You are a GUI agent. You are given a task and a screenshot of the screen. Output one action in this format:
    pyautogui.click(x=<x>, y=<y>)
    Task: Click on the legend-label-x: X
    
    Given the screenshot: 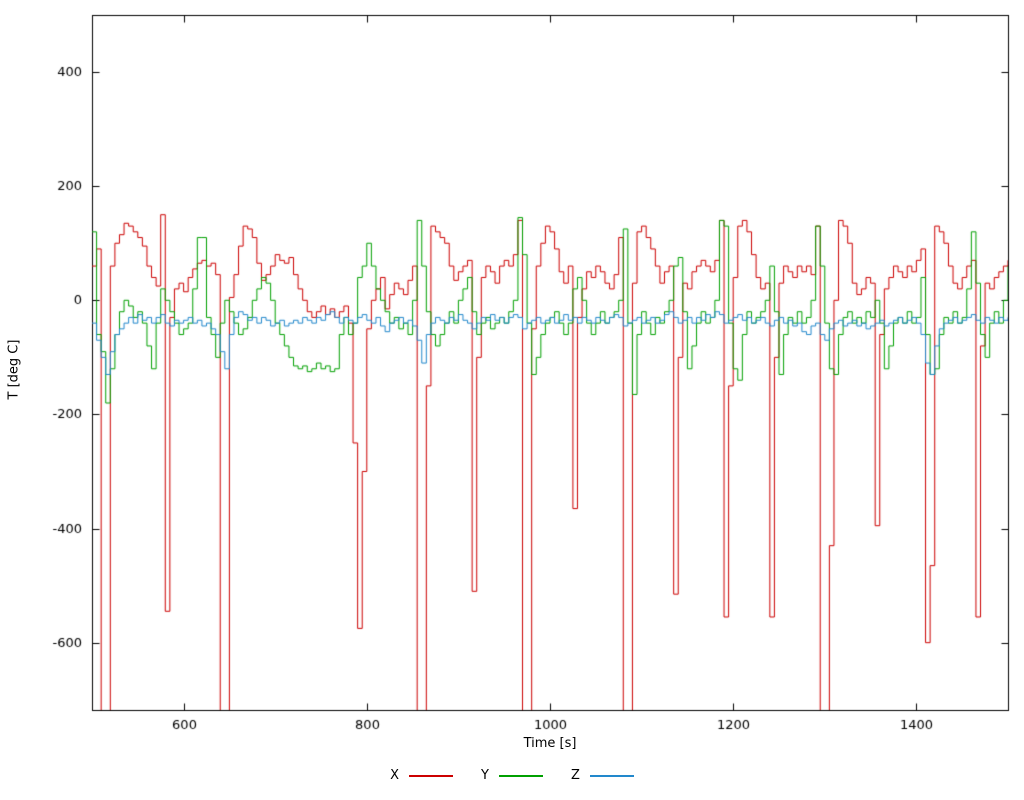 What is the action you would take?
    pyautogui.click(x=395, y=775)
    